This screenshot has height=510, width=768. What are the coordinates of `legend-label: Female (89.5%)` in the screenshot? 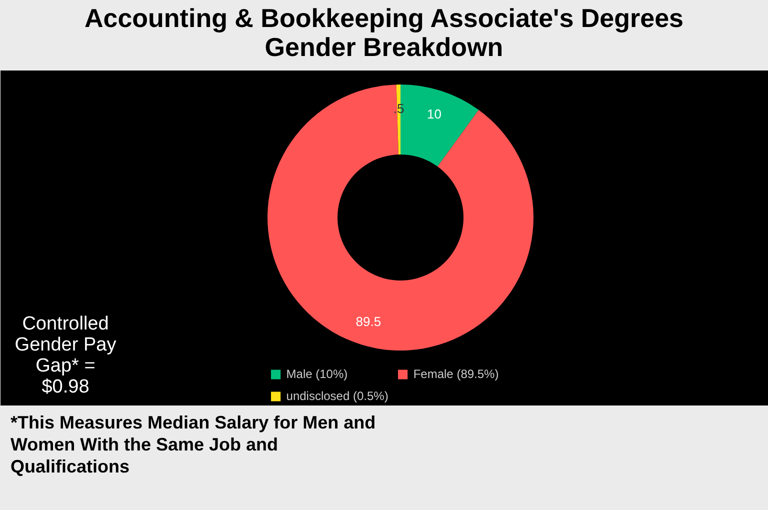 It's located at (456, 374).